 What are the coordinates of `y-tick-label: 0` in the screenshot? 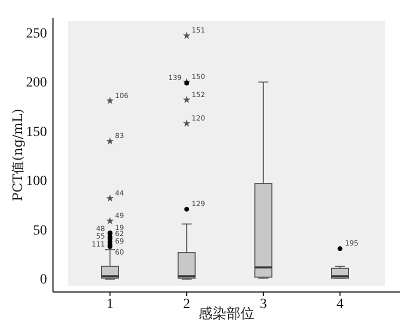 It's located at (43, 280).